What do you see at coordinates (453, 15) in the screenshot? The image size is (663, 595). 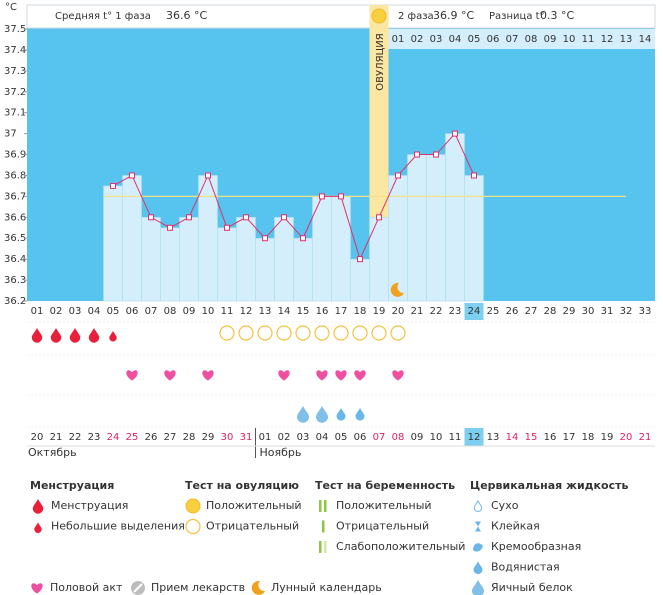 I see `phase2-value: 36.9 °C` at bounding box center [453, 15].